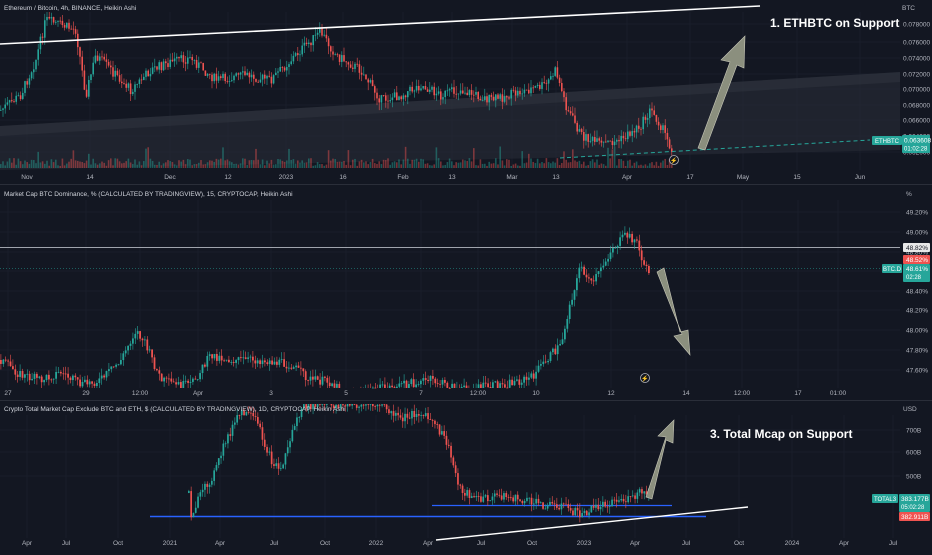 This screenshot has height=555, width=932. I want to click on total3-annotation: 3. Total Mcap on Support, so click(781, 434).